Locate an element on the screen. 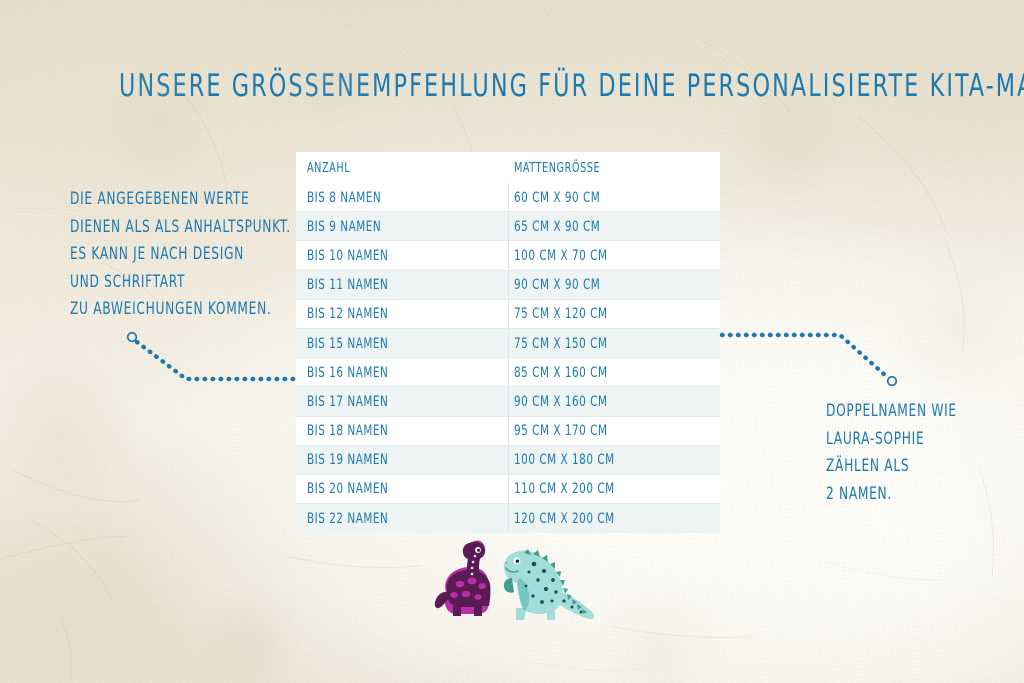 The height and width of the screenshot is (683, 1024). value-anzahl: bis 22 Namen is located at coordinates (348, 518).